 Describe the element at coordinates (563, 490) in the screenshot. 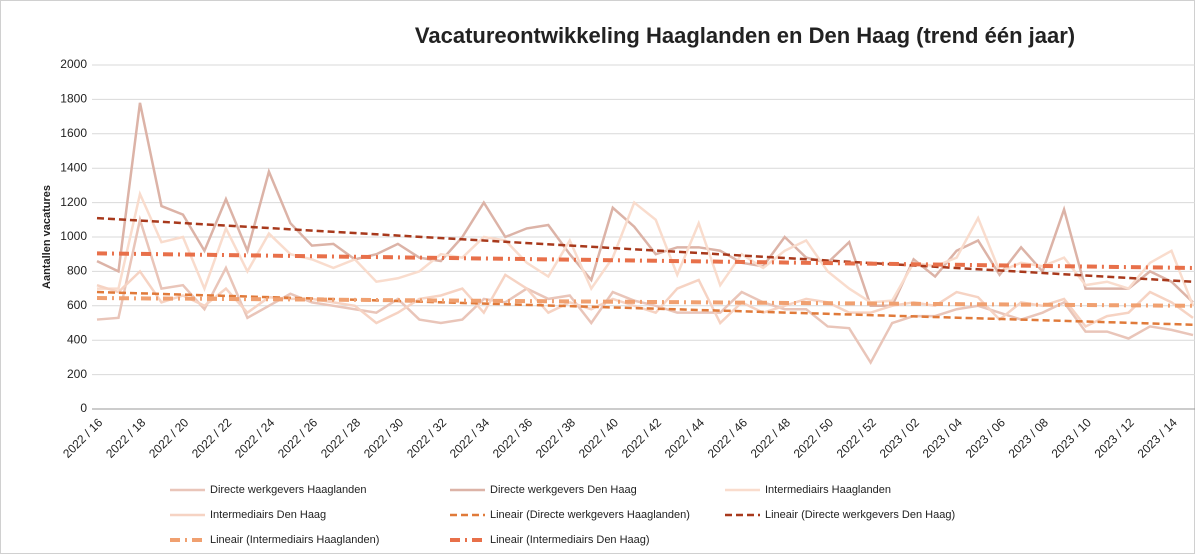

I see `legend-label: Directe werkgevers Den Haag` at that location.